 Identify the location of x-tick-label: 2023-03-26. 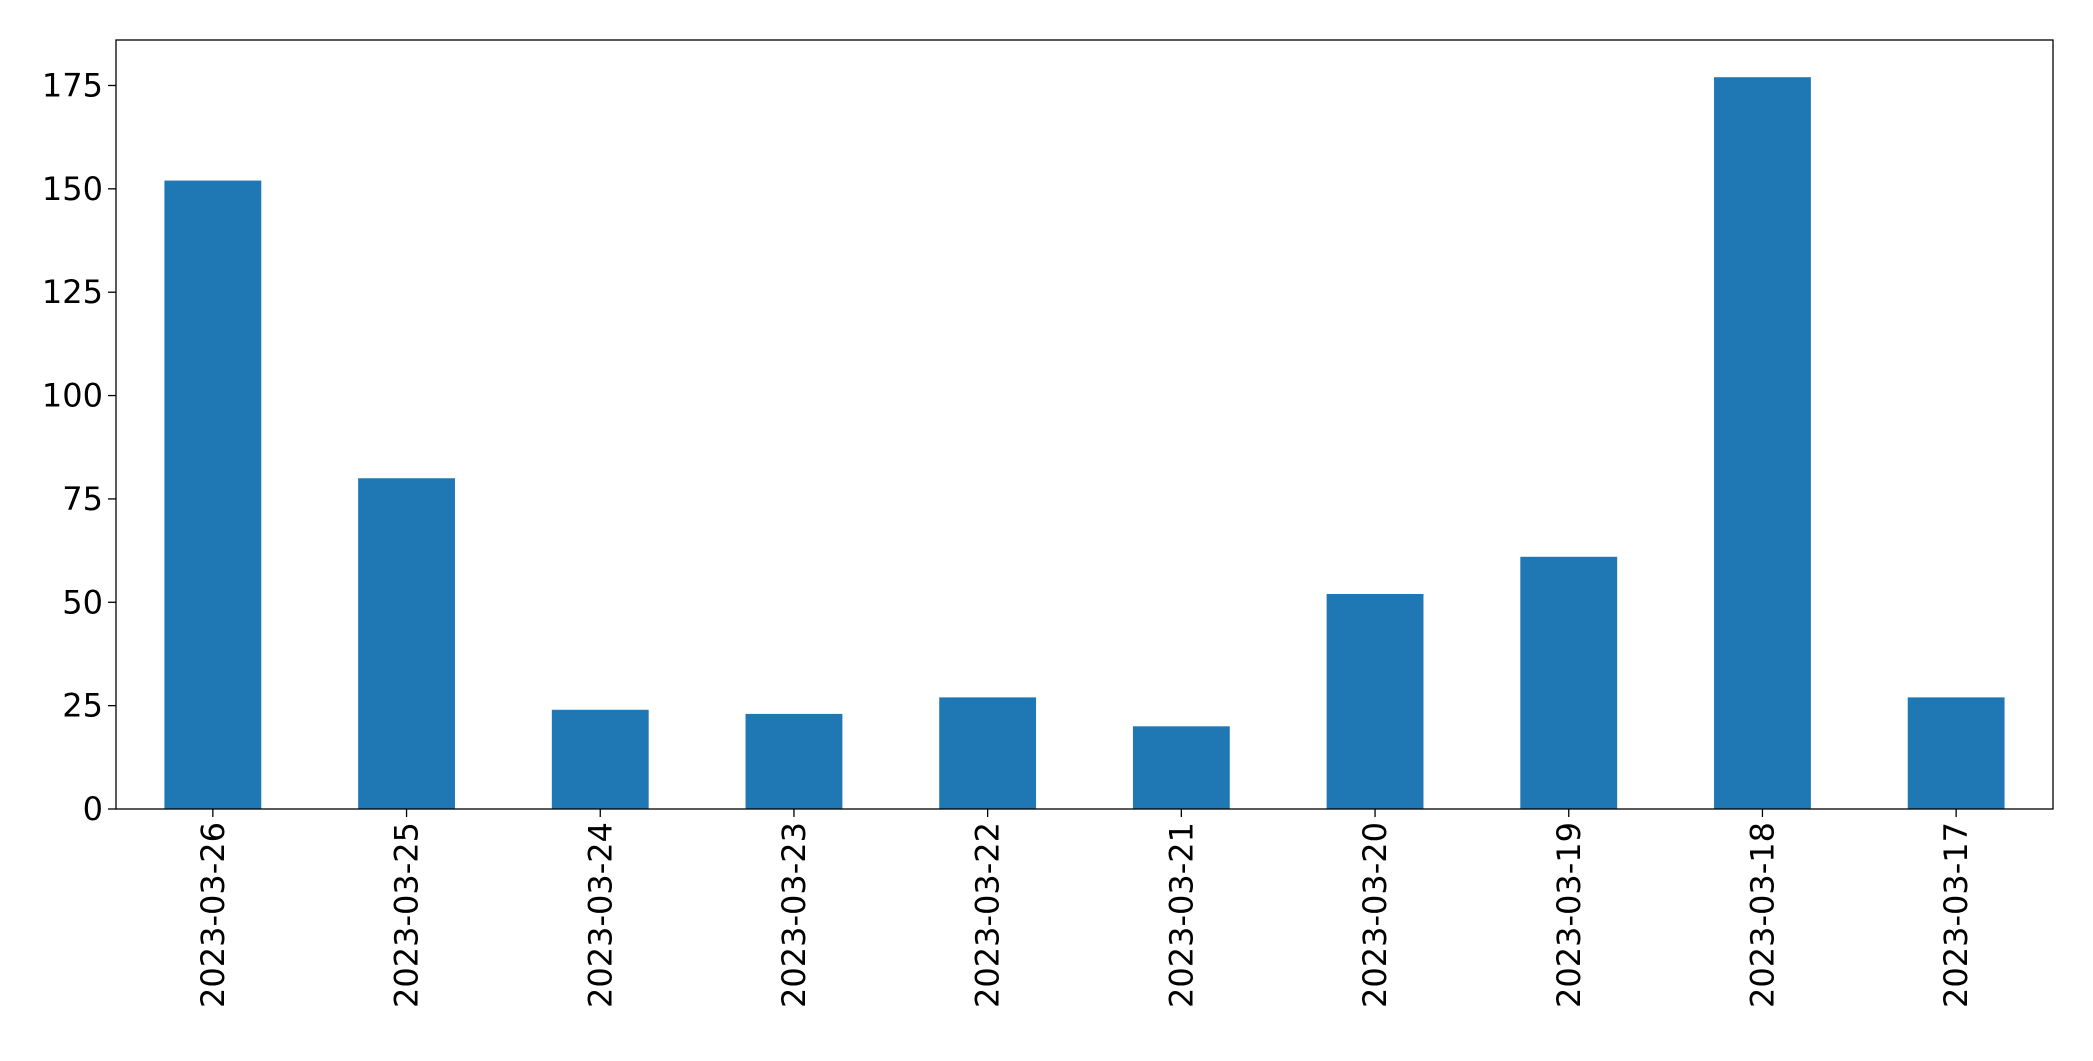
(213, 915).